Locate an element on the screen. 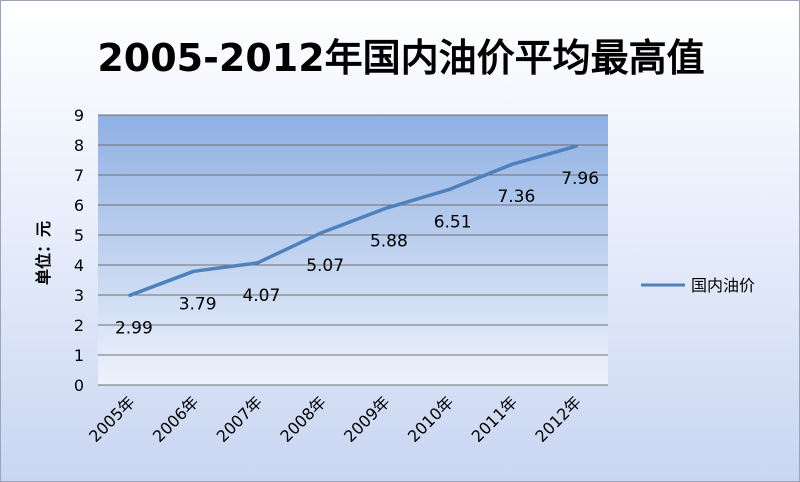  data-label: 3.79 is located at coordinates (198, 304).